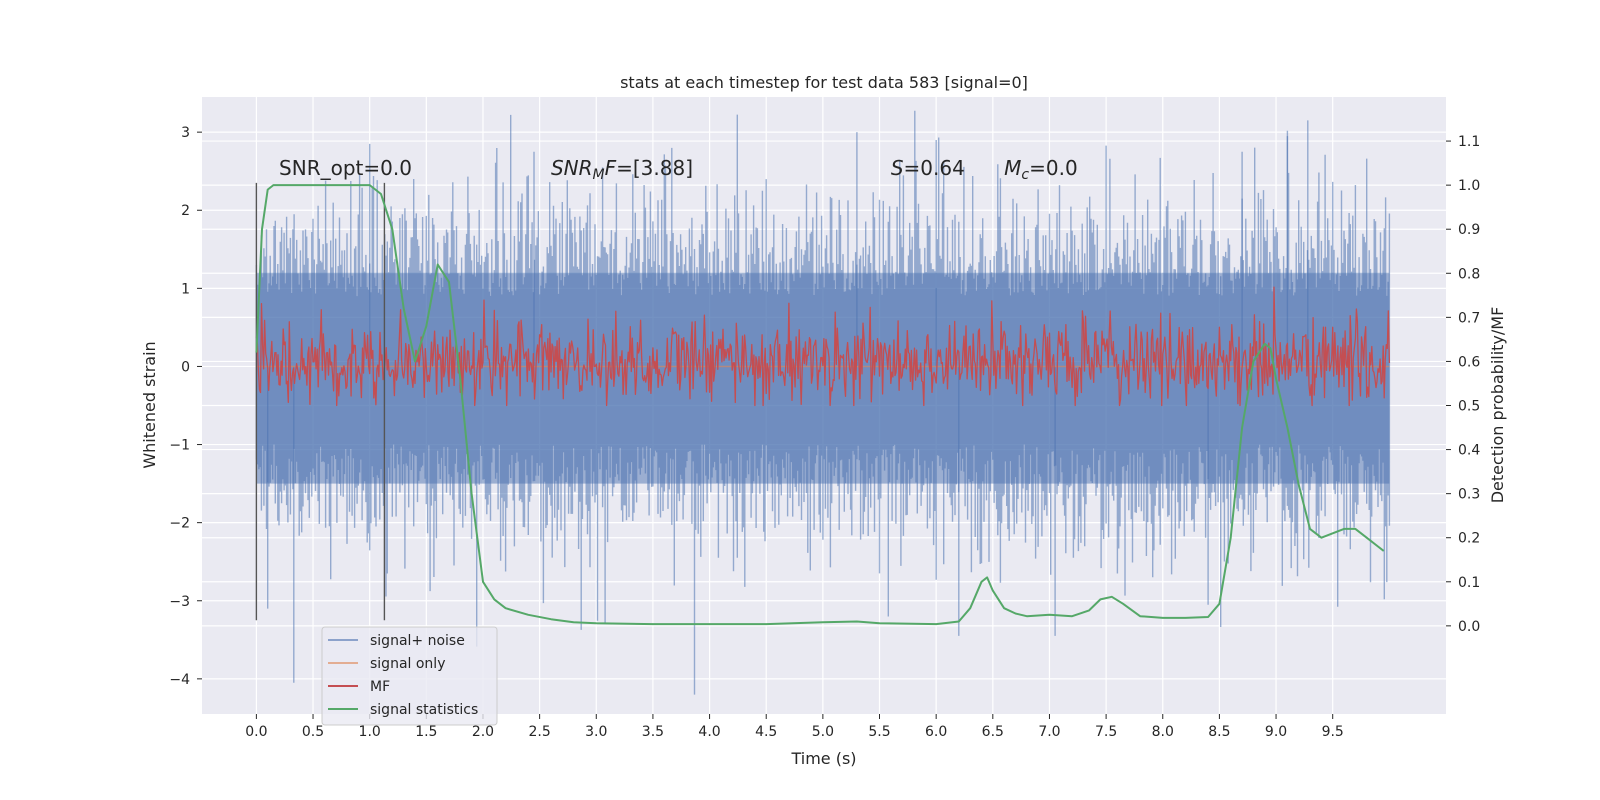 The width and height of the screenshot is (1600, 800). What do you see at coordinates (1469, 318) in the screenshot?
I see `y2-tick-label: 0.7` at bounding box center [1469, 318].